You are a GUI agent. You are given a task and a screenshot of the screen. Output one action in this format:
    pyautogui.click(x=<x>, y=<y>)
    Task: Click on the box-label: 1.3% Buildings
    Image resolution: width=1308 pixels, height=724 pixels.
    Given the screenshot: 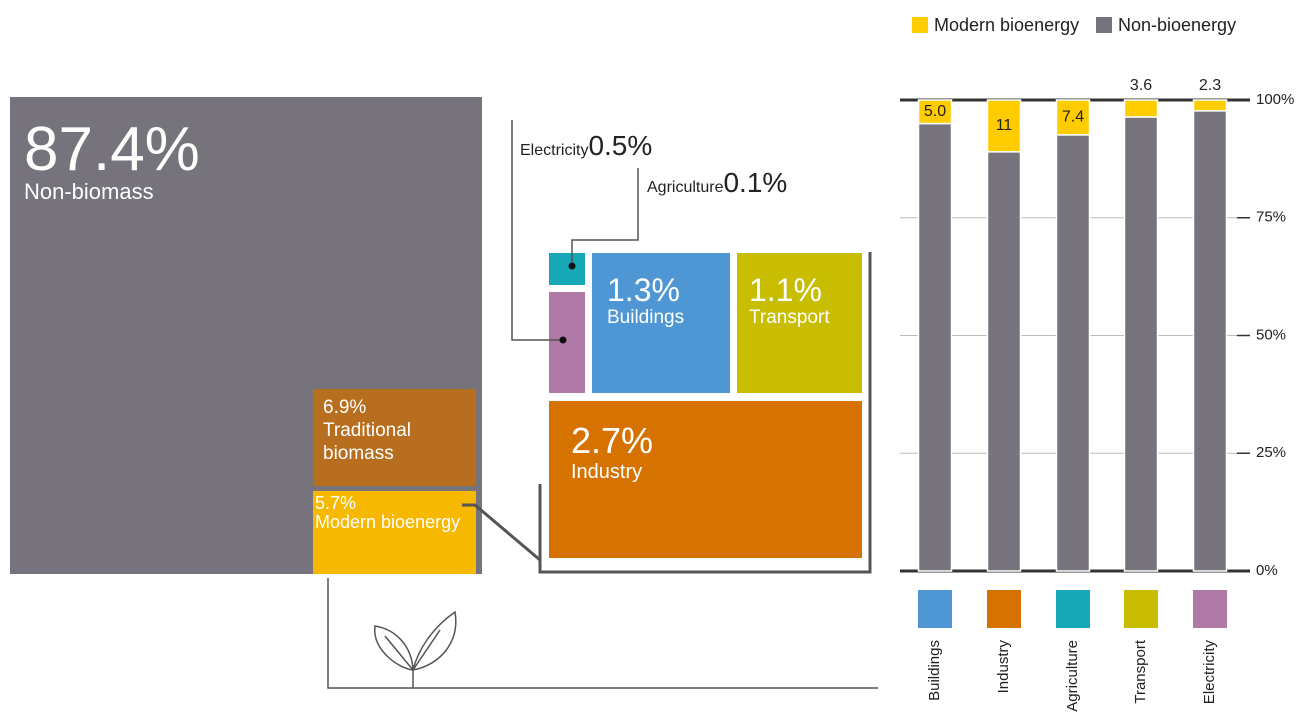 What is the action you would take?
    pyautogui.click(x=646, y=300)
    